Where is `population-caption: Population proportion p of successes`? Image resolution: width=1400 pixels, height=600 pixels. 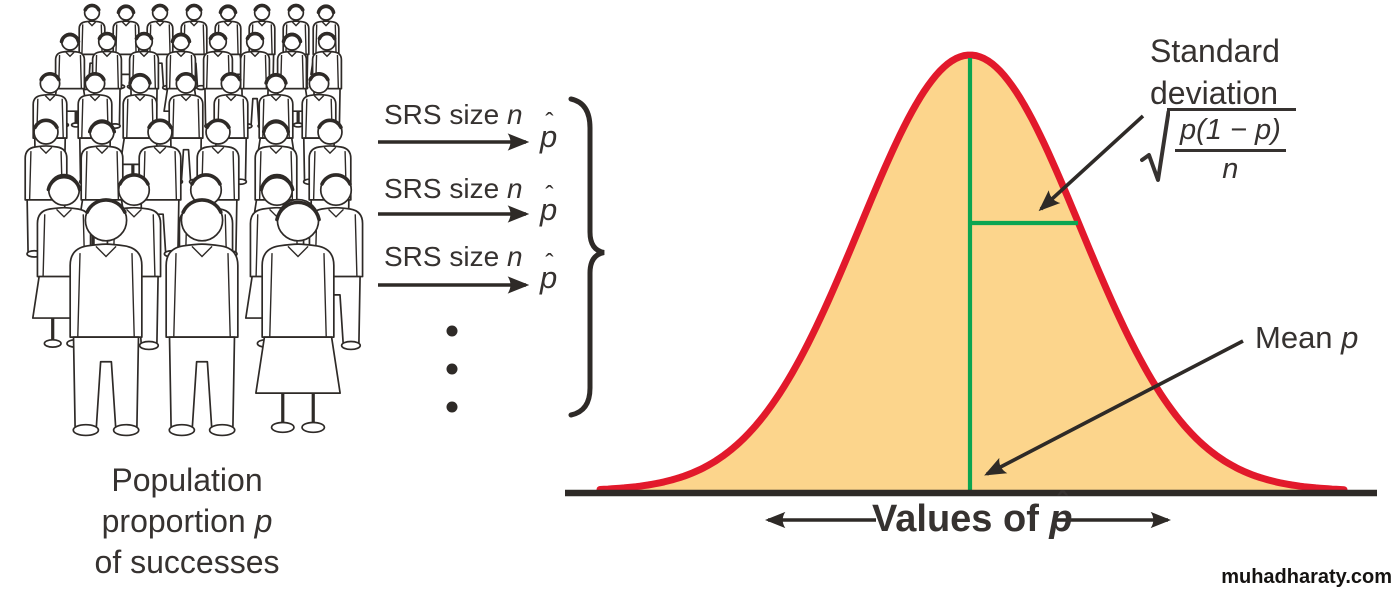 population-caption: Population proportion p of successes is located at coordinates (187, 521).